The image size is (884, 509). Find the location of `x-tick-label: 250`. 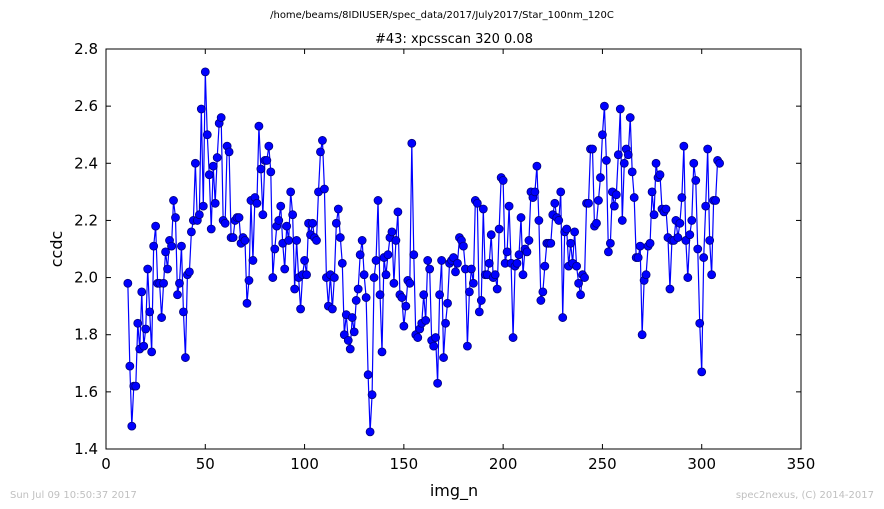

x-tick-label: 250 is located at coordinates (602, 464).